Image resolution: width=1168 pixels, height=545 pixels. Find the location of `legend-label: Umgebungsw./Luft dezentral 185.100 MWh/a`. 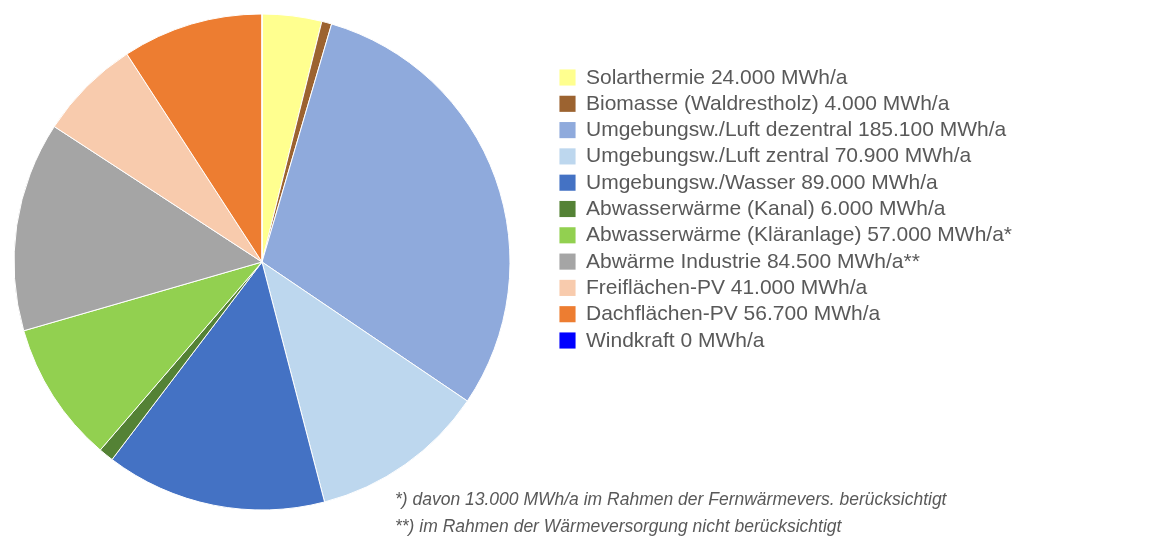

legend-label: Umgebungsw./Luft dezentral 185.100 MWh/a is located at coordinates (796, 129).